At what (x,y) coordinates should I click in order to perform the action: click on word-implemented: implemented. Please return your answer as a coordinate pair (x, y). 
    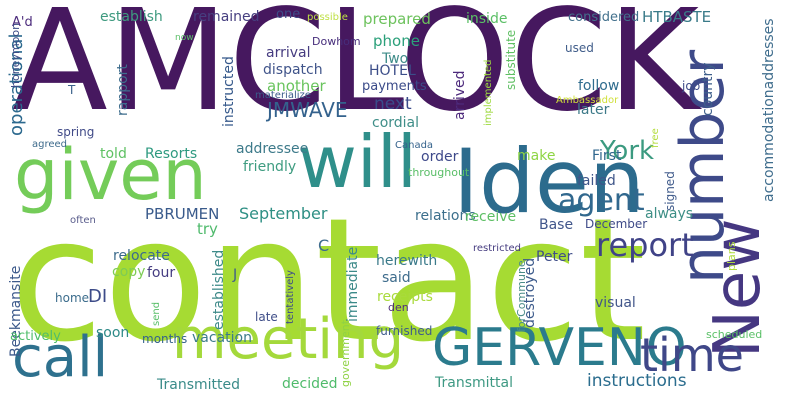
    Looking at the image, I should click on (488, 92).